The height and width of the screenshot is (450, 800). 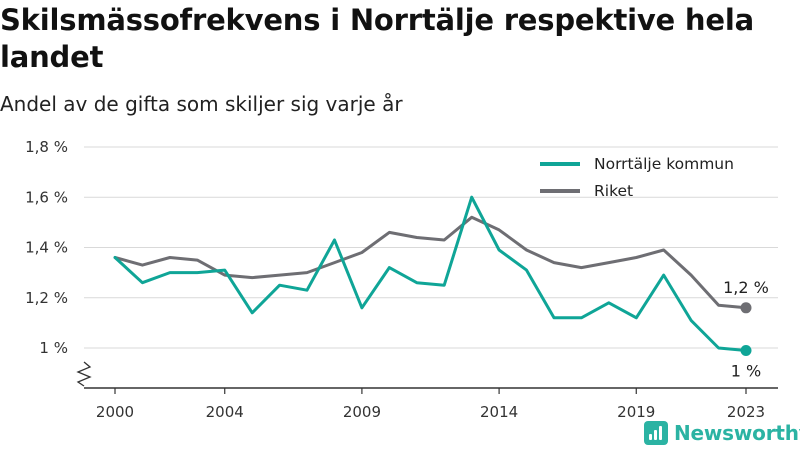 I want to click on bar-chart-logo-icon, so click(x=656, y=433).